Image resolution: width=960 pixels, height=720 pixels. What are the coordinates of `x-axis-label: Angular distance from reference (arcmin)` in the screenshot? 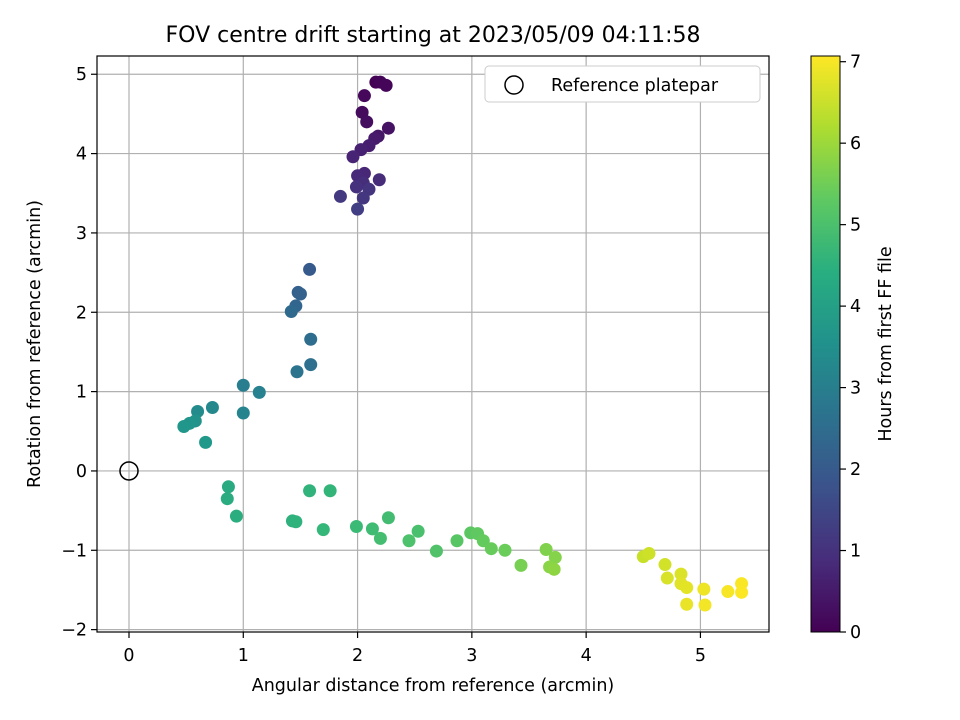 It's located at (433, 686).